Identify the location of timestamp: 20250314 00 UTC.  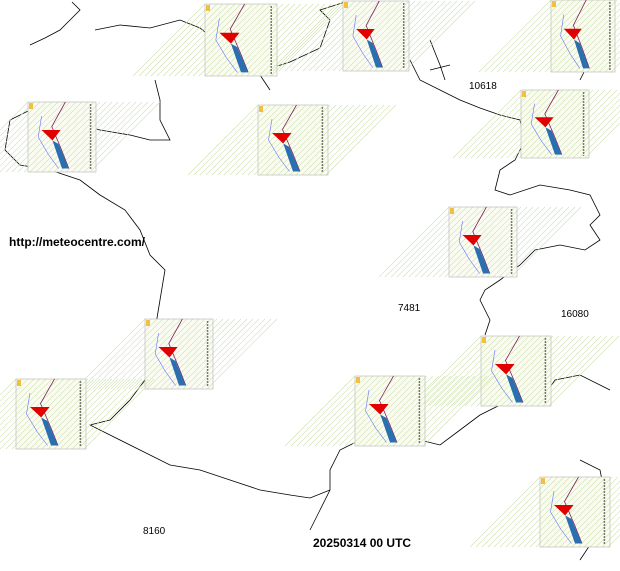
(362, 543).